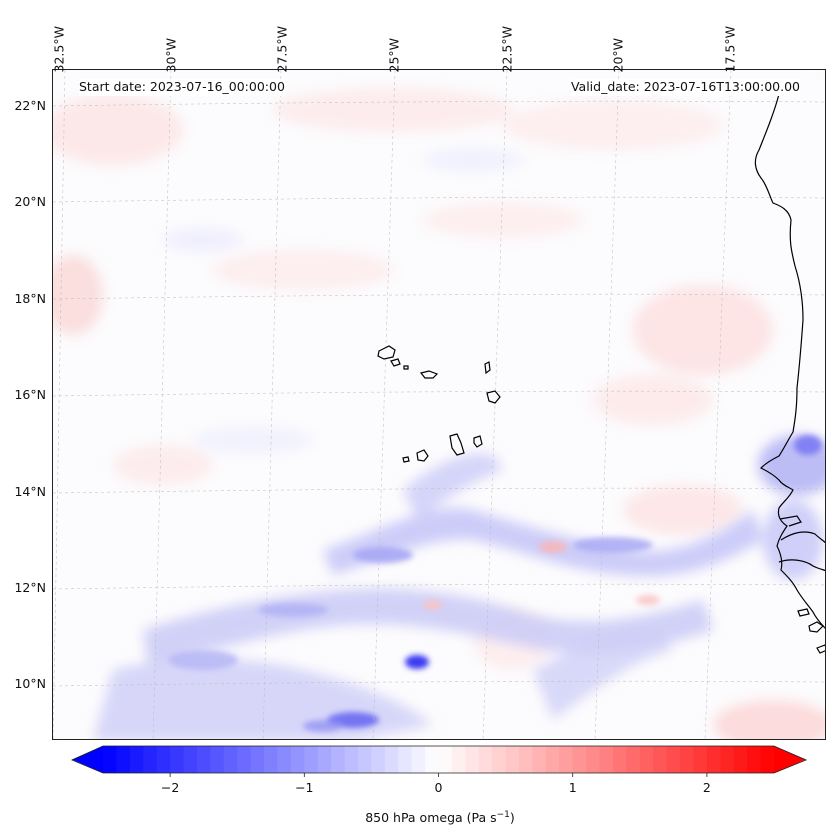 The height and width of the screenshot is (839, 837). I want to click on lon-label-27.5w: 27.5°W, so click(282, 49).